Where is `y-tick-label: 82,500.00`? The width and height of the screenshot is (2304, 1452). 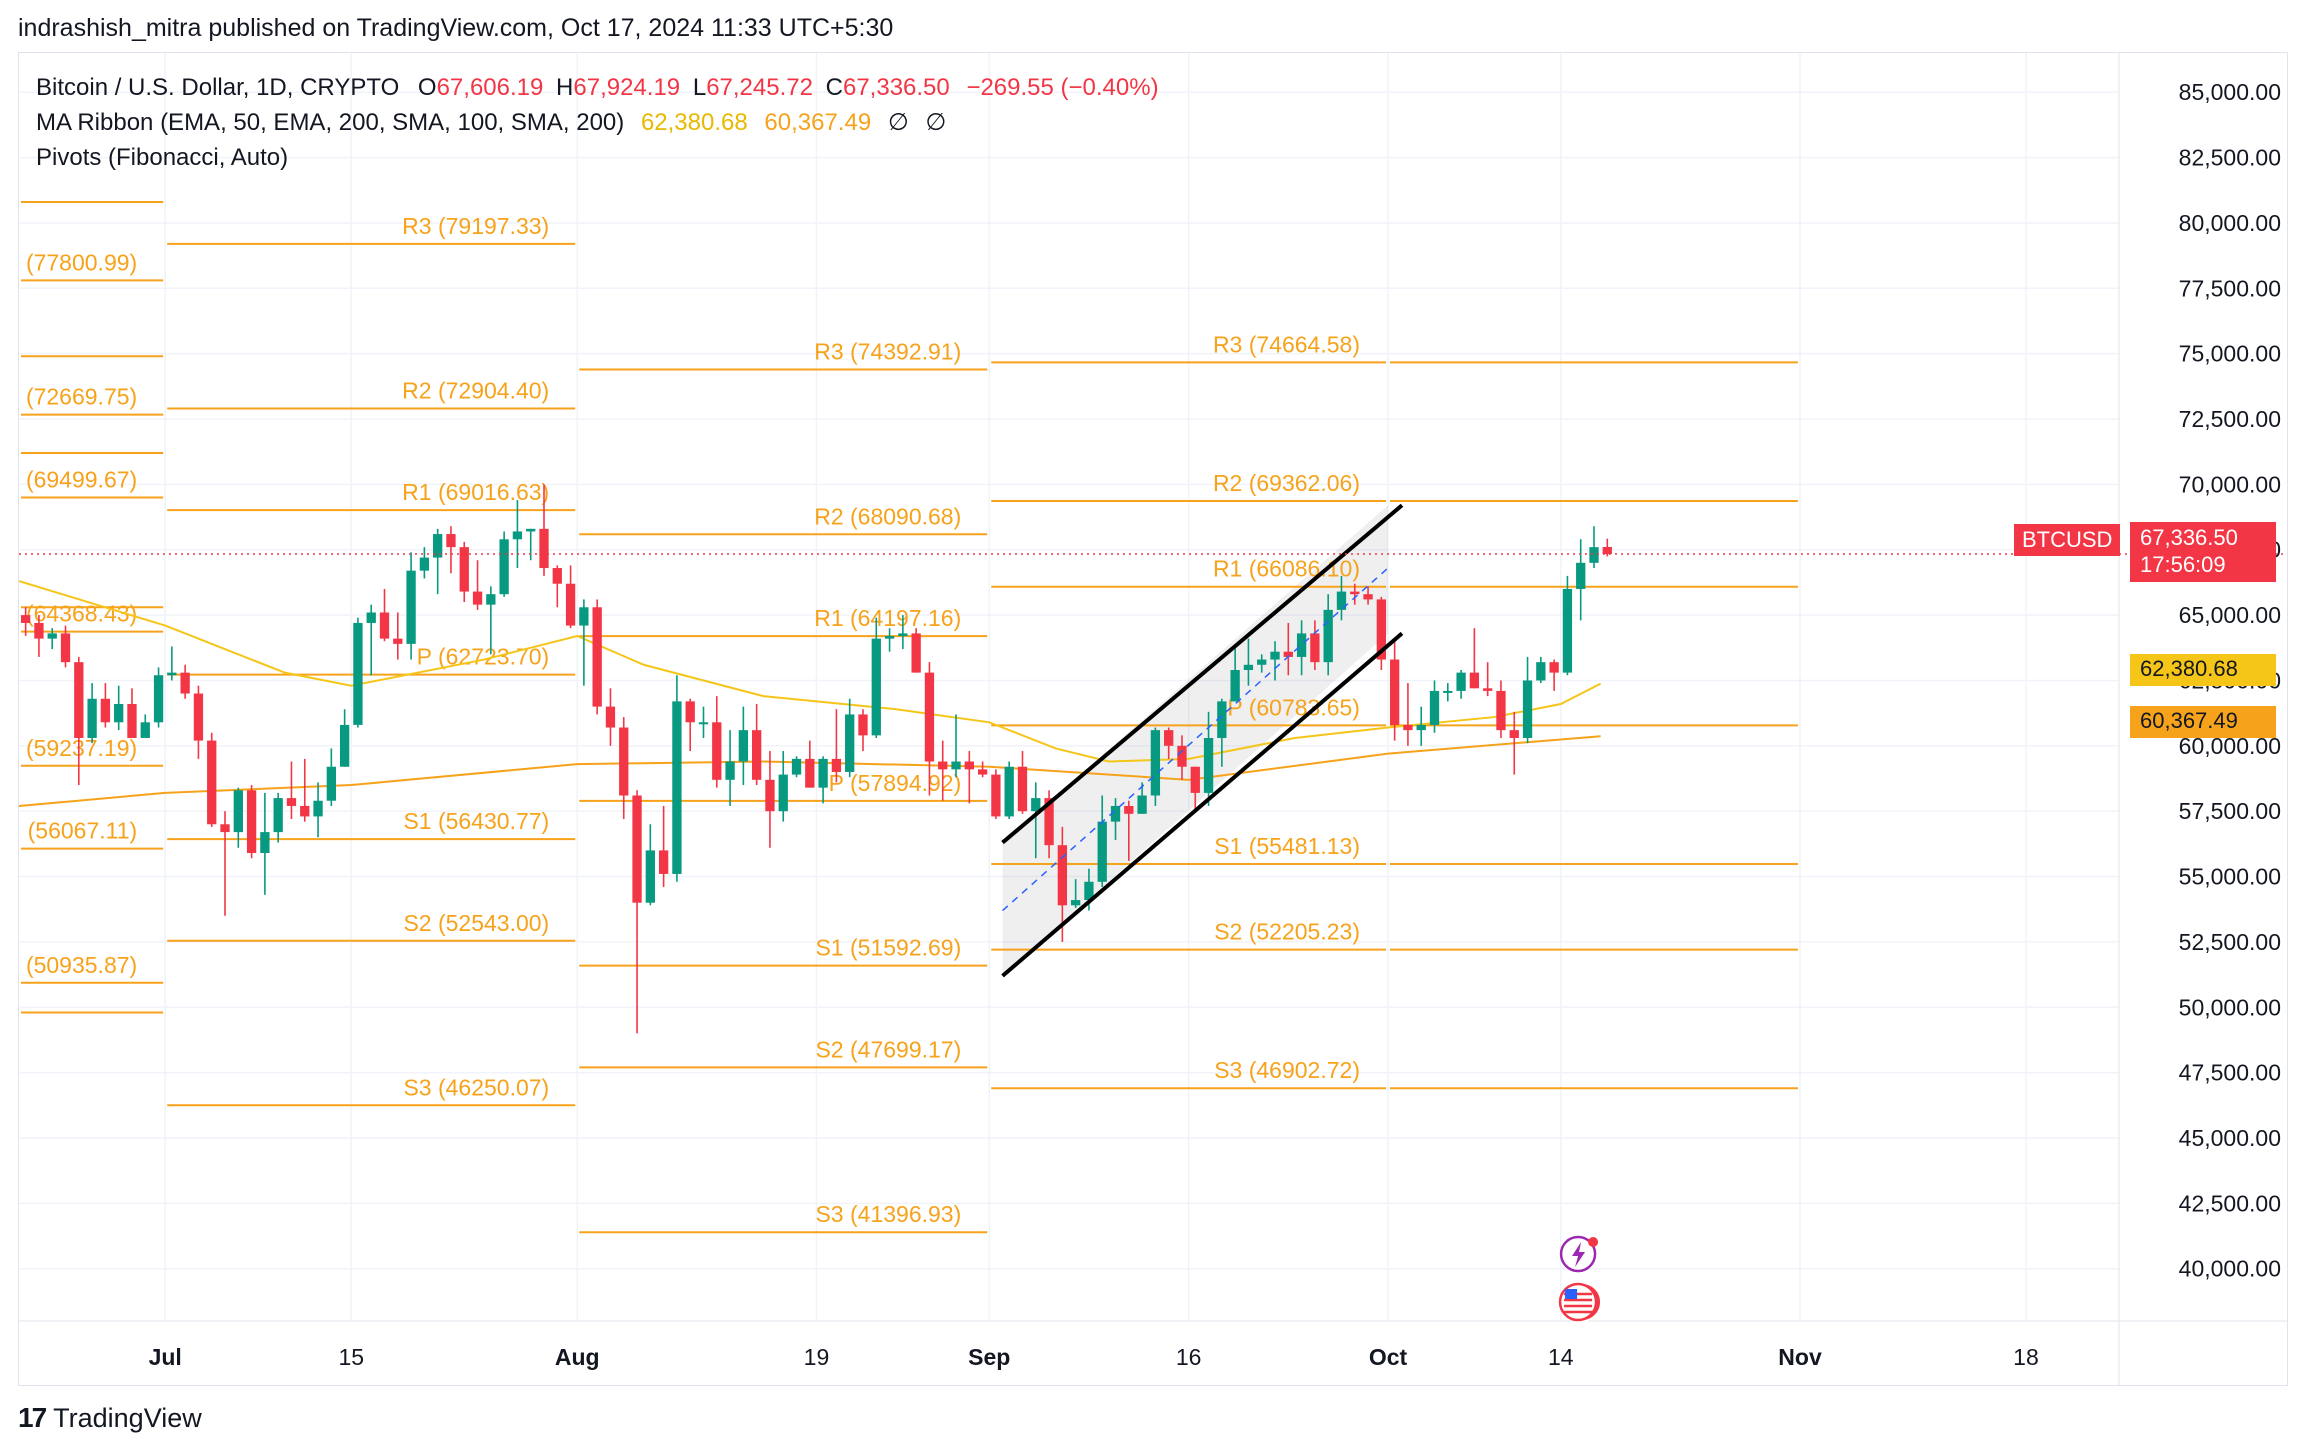
y-tick-label: 82,500.00 is located at coordinates (2230, 158).